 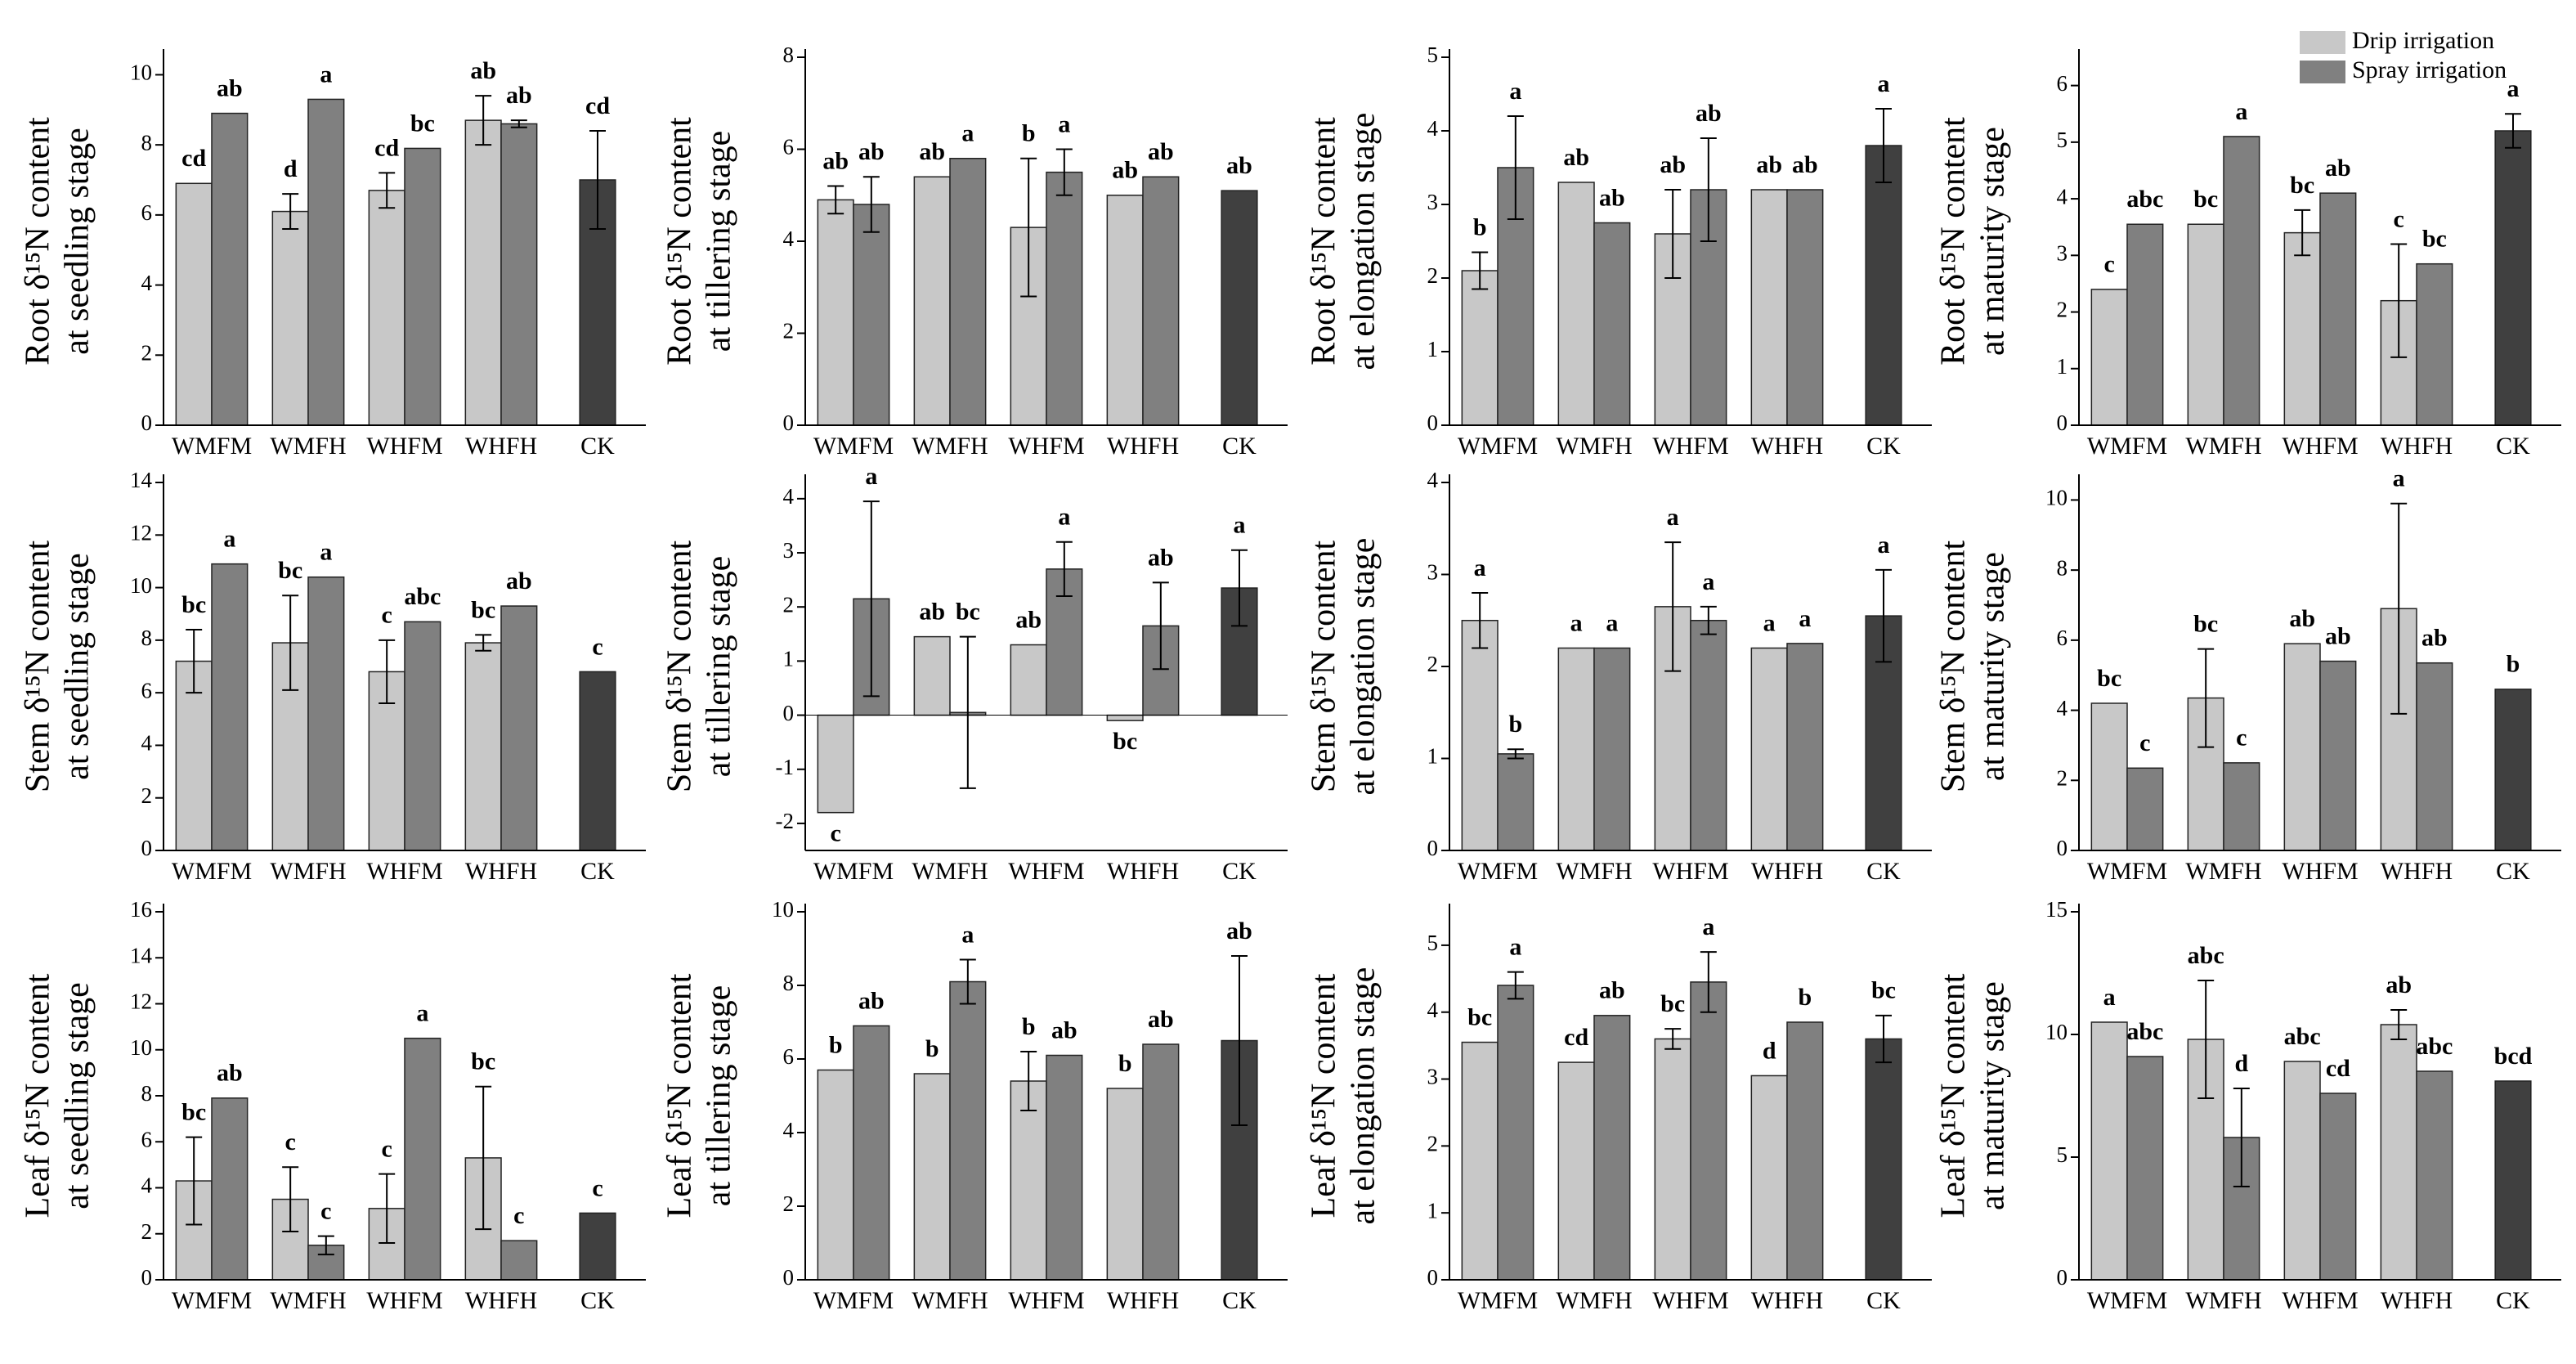 What do you see at coordinates (789, 1056) in the screenshot?
I see `y-tick-label: 6` at bounding box center [789, 1056].